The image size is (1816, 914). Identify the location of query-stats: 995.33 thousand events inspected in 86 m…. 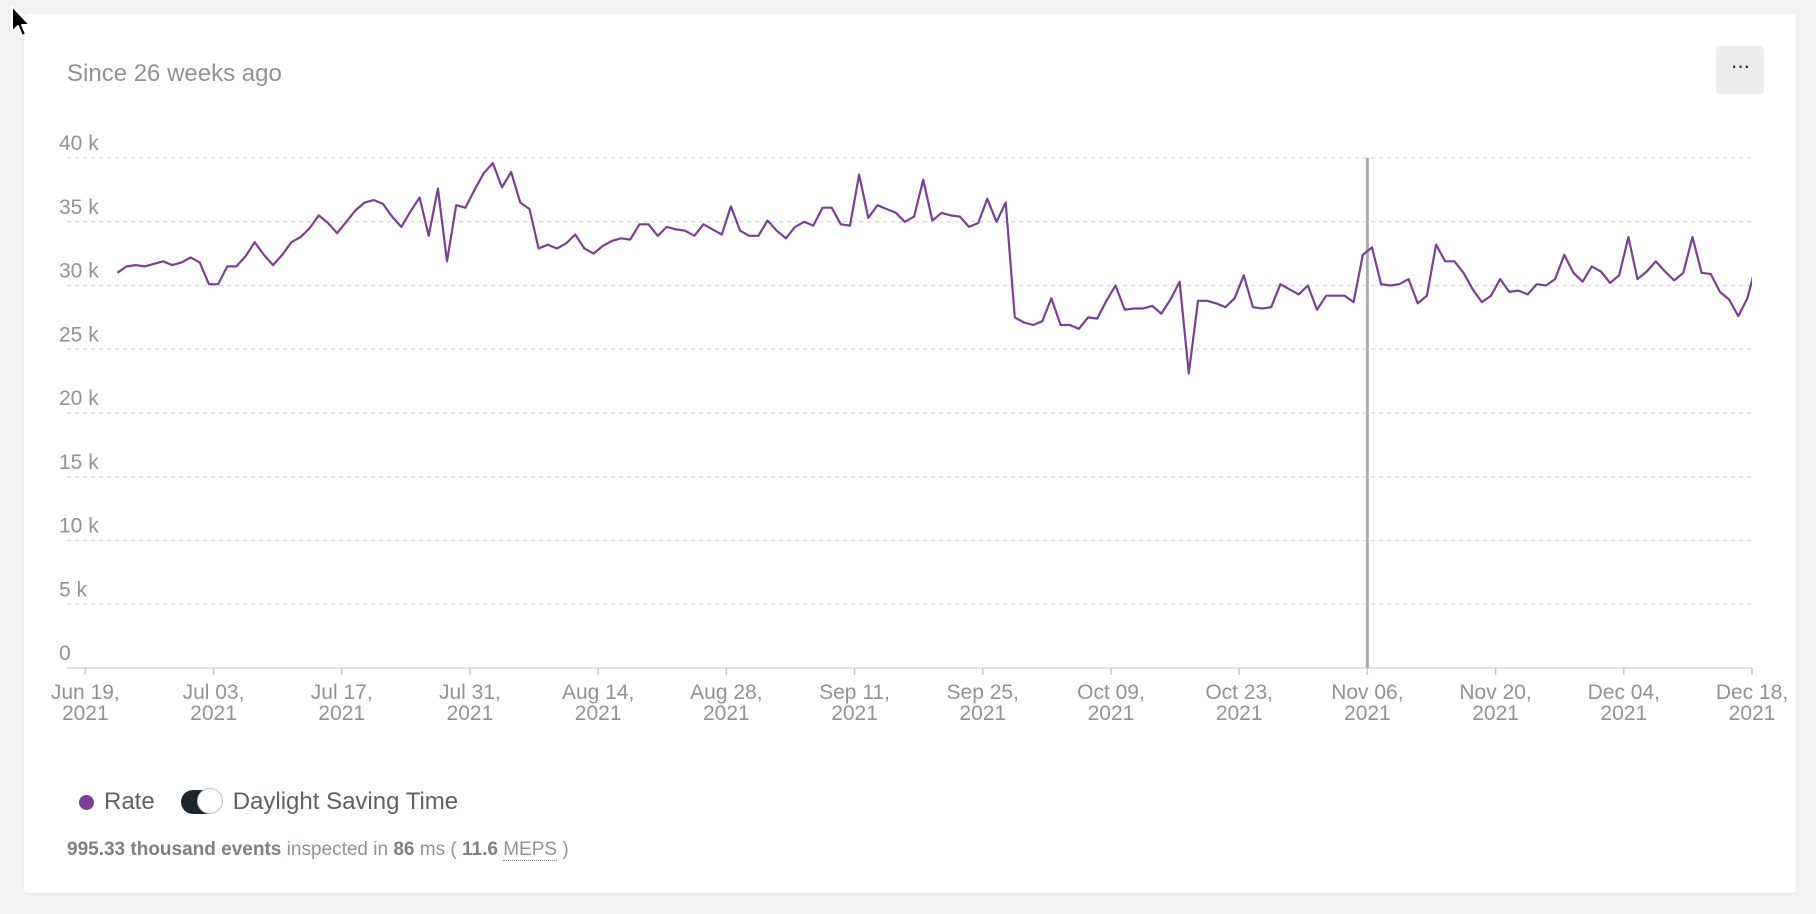
(318, 850).